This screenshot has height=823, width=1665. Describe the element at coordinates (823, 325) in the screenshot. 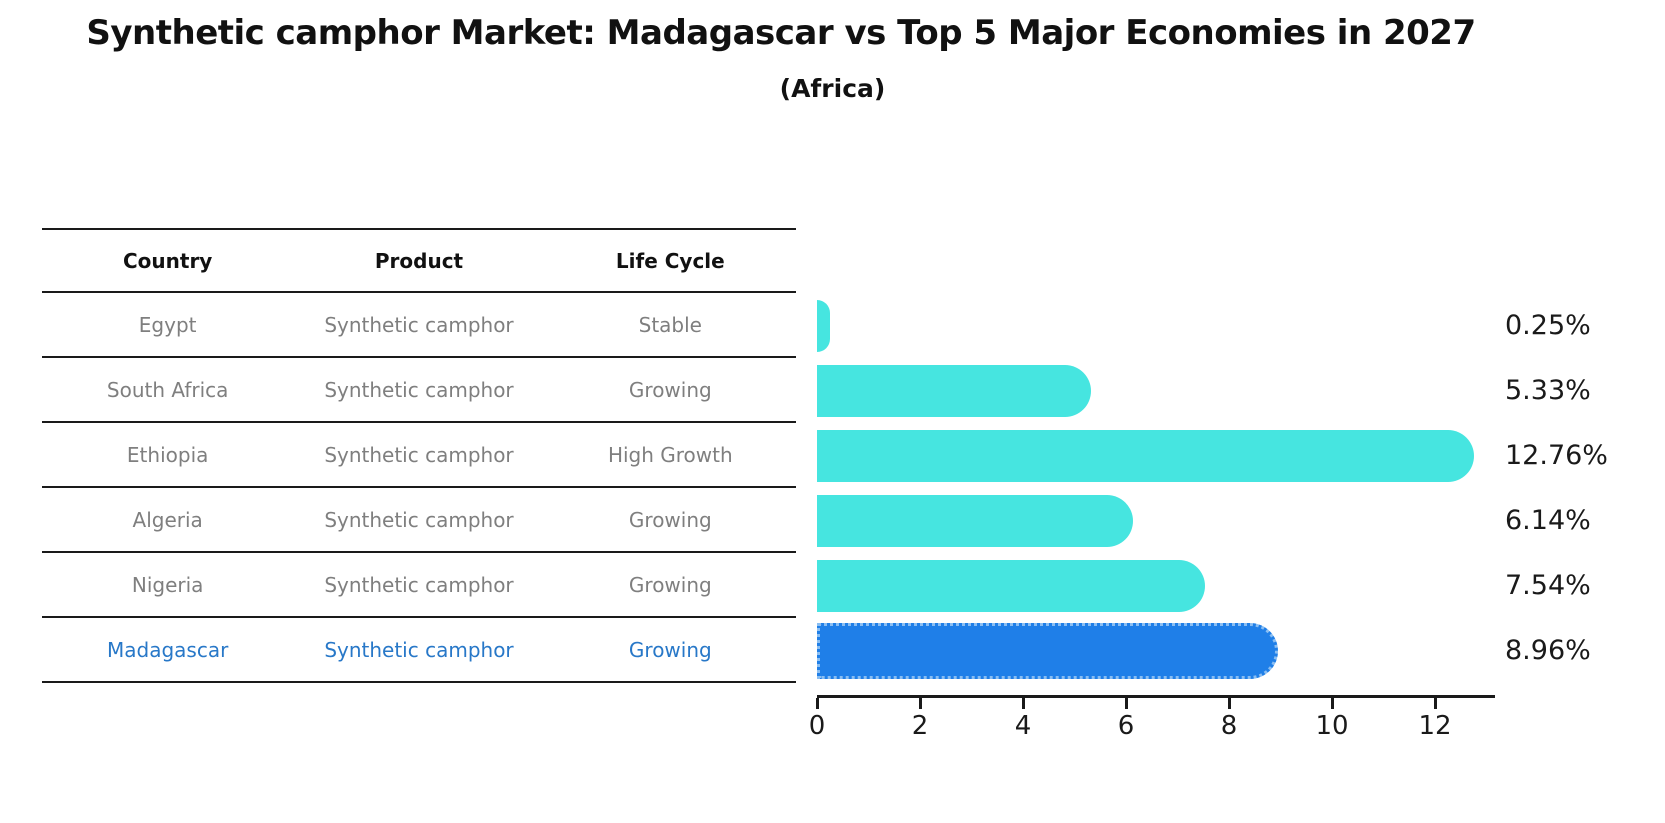

I see `bar-egypt` at that location.